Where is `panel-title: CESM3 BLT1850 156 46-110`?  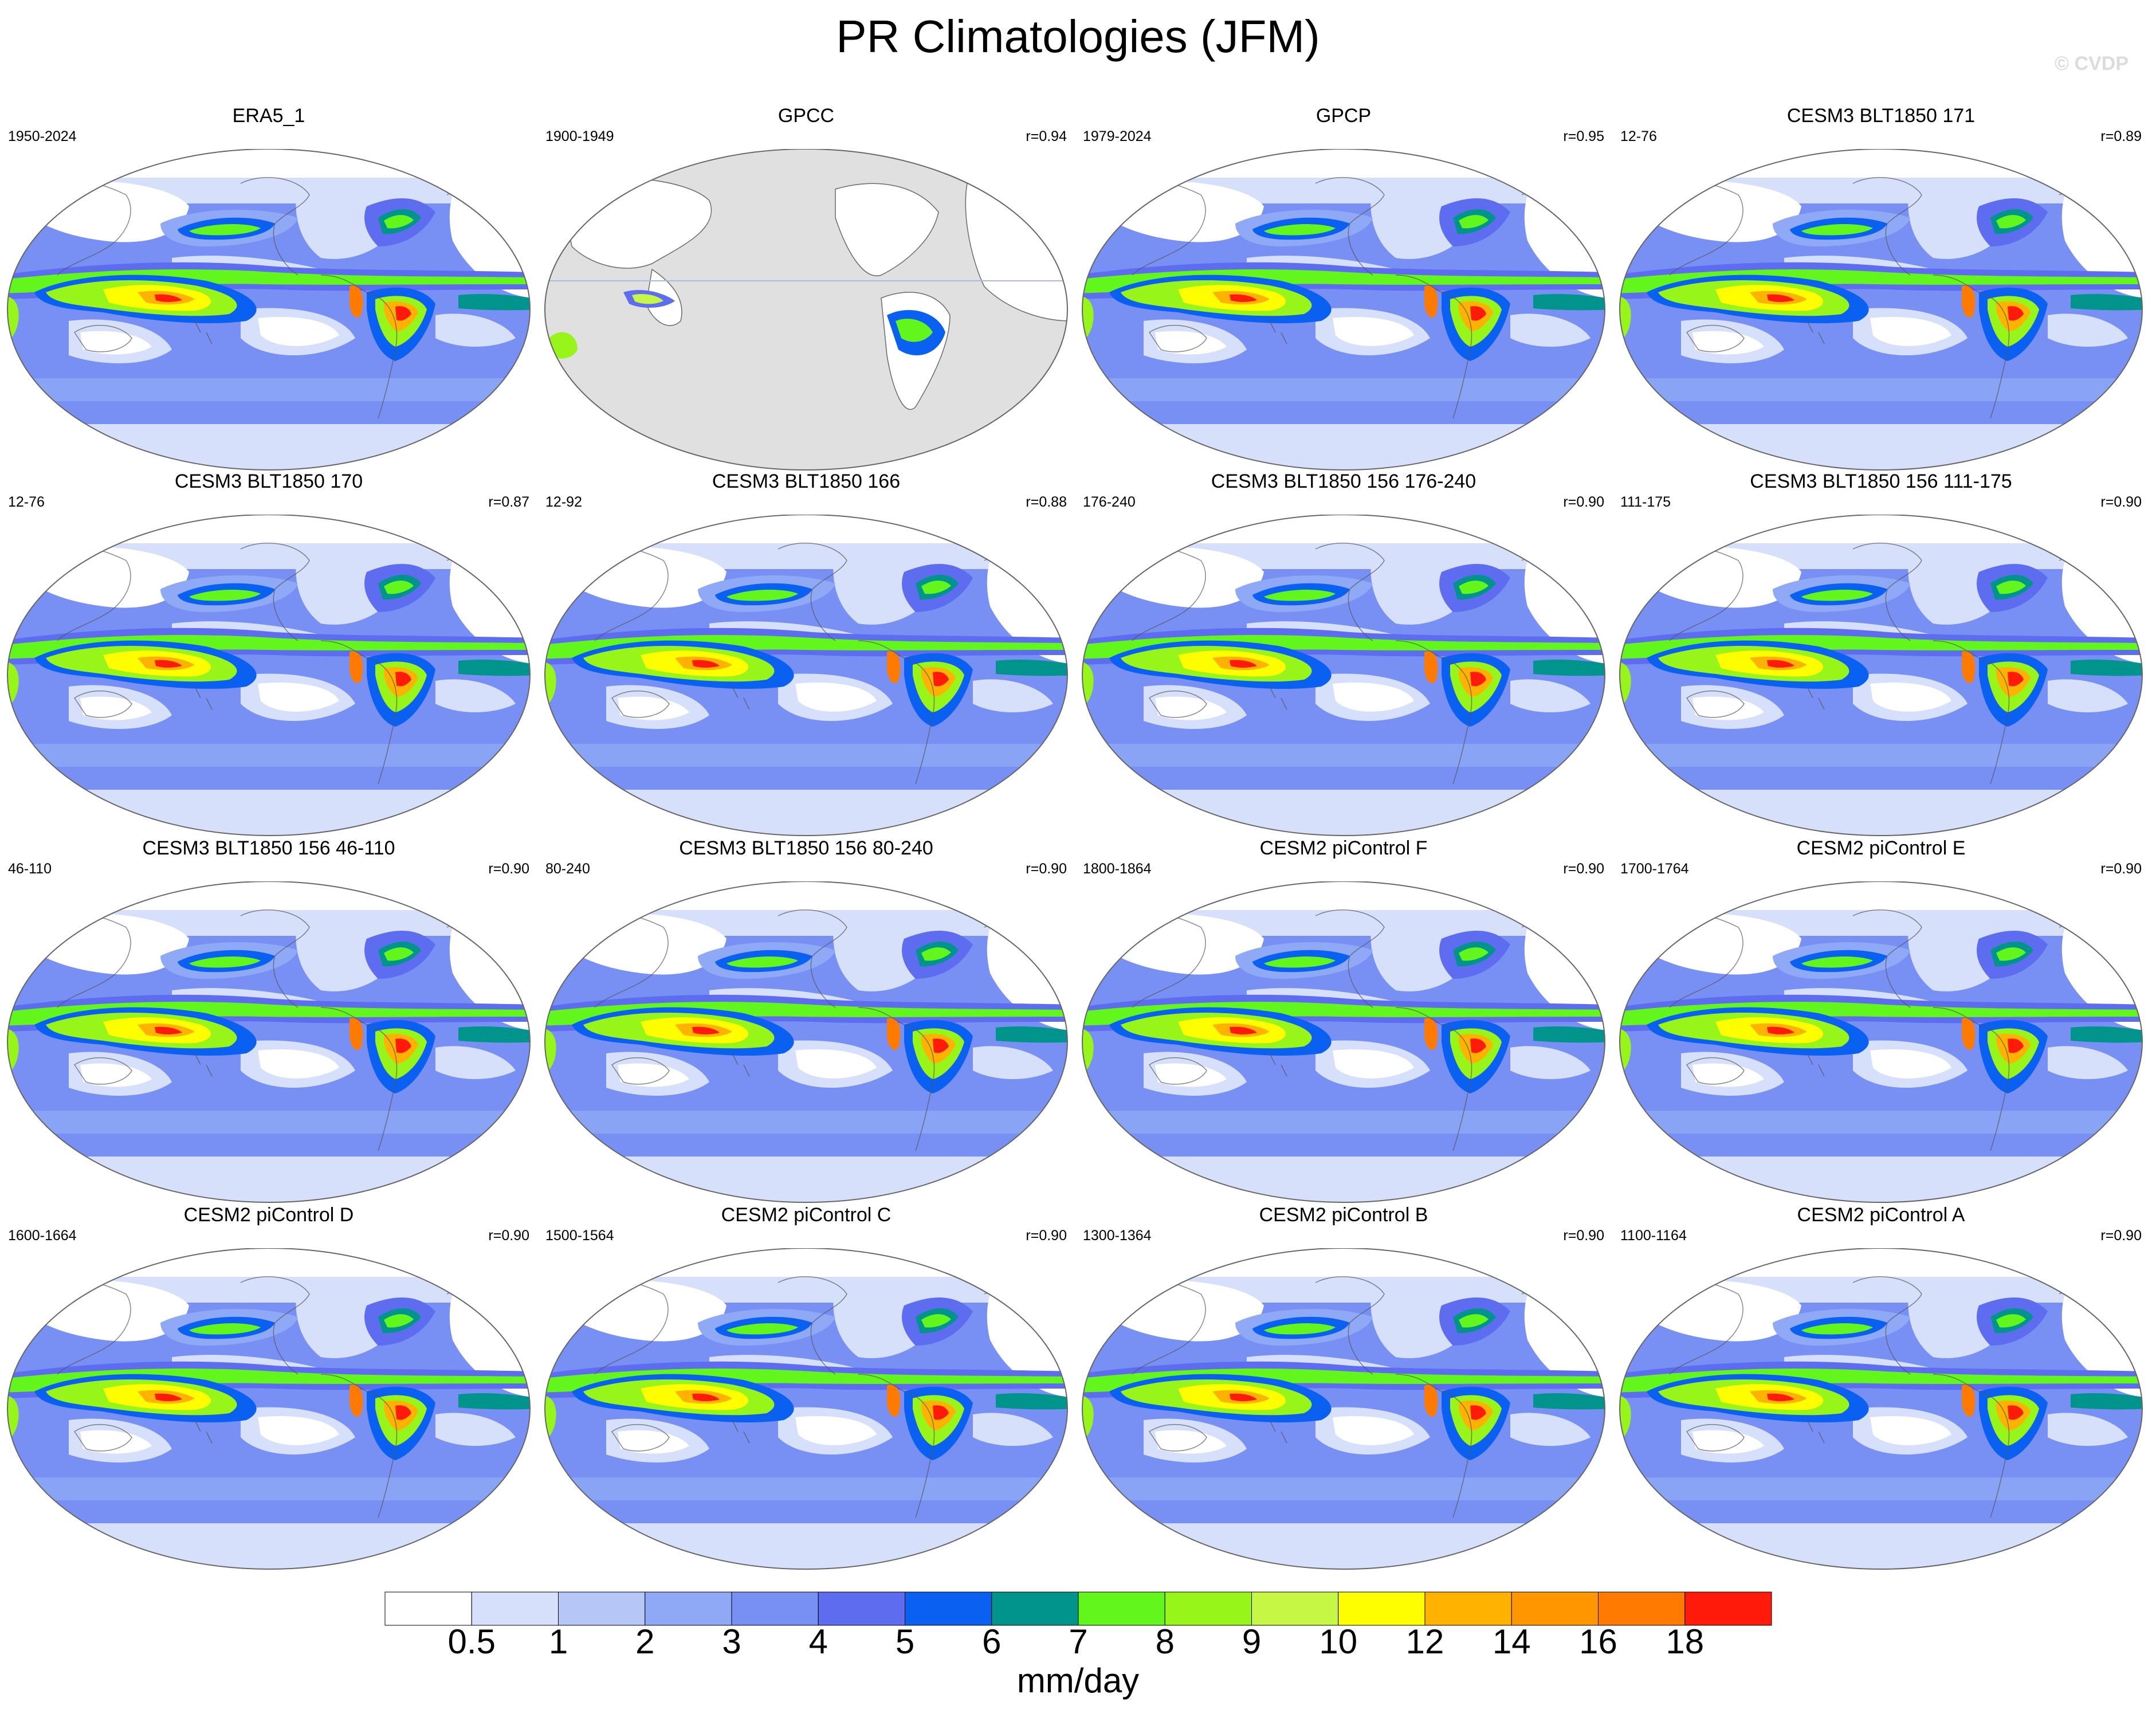 panel-title: CESM3 BLT1850 156 46-110 is located at coordinates (268, 848).